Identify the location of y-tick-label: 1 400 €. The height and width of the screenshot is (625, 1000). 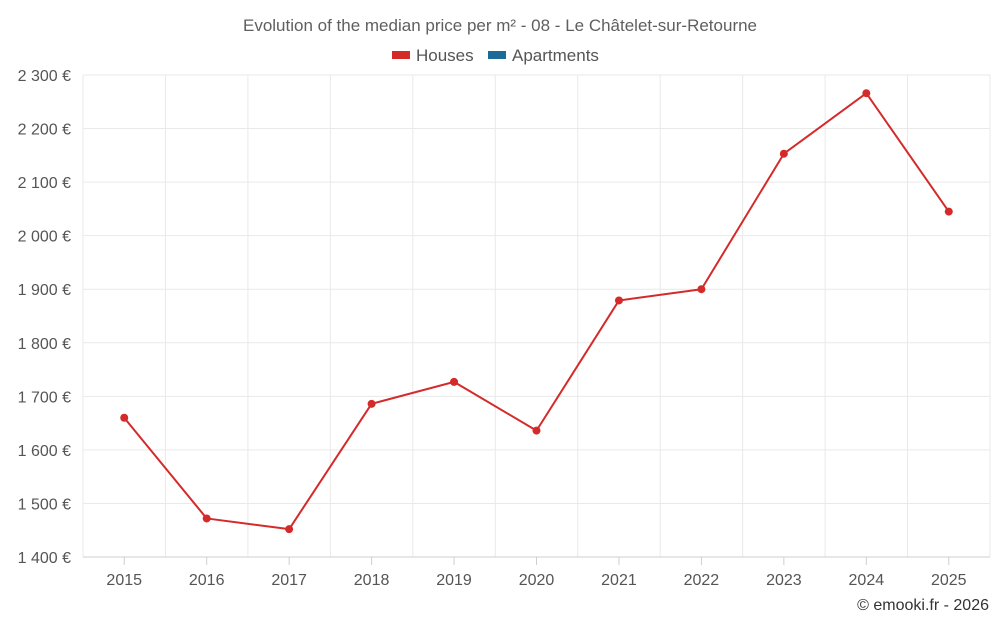
(44, 558).